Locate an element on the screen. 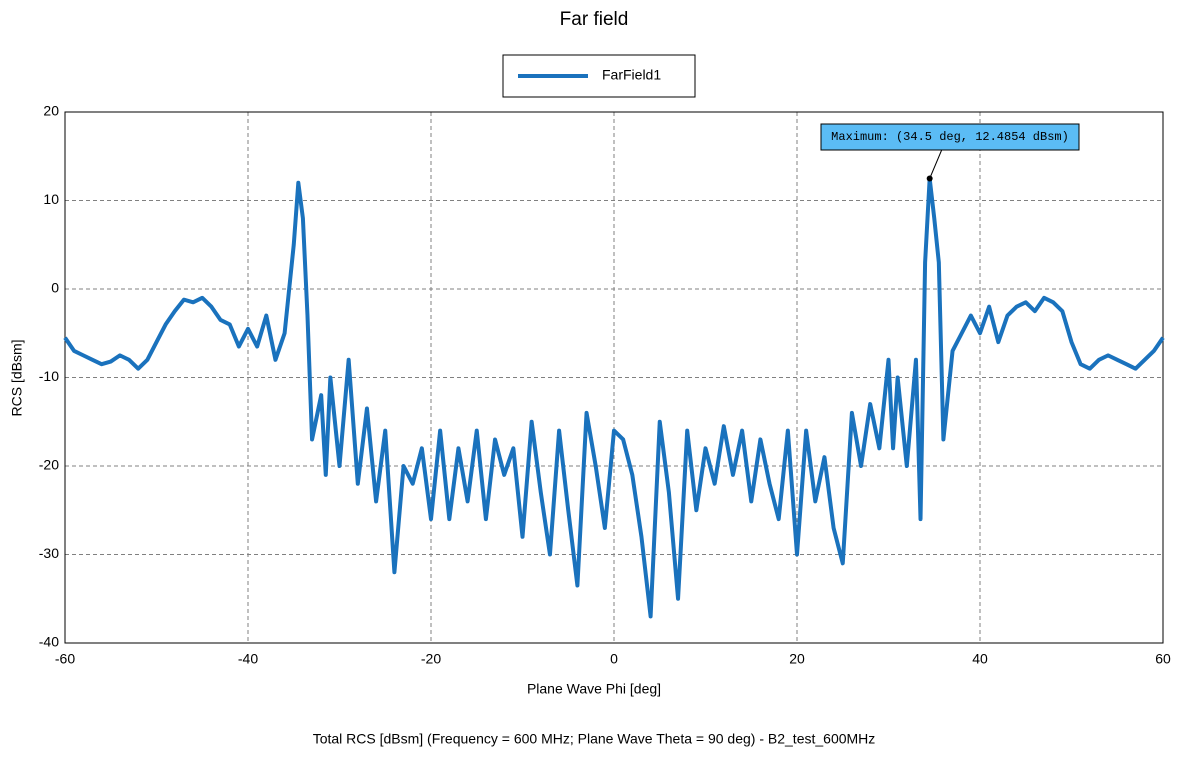 Image resolution: width=1188 pixels, height=758 pixels. y-tick-label: -40 is located at coordinates (49, 642).